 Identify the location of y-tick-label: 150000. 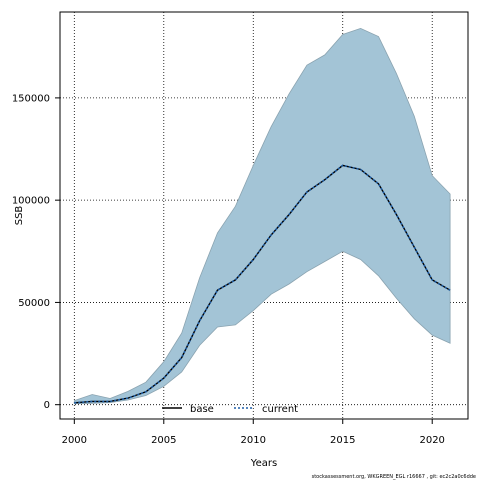
(31, 98).